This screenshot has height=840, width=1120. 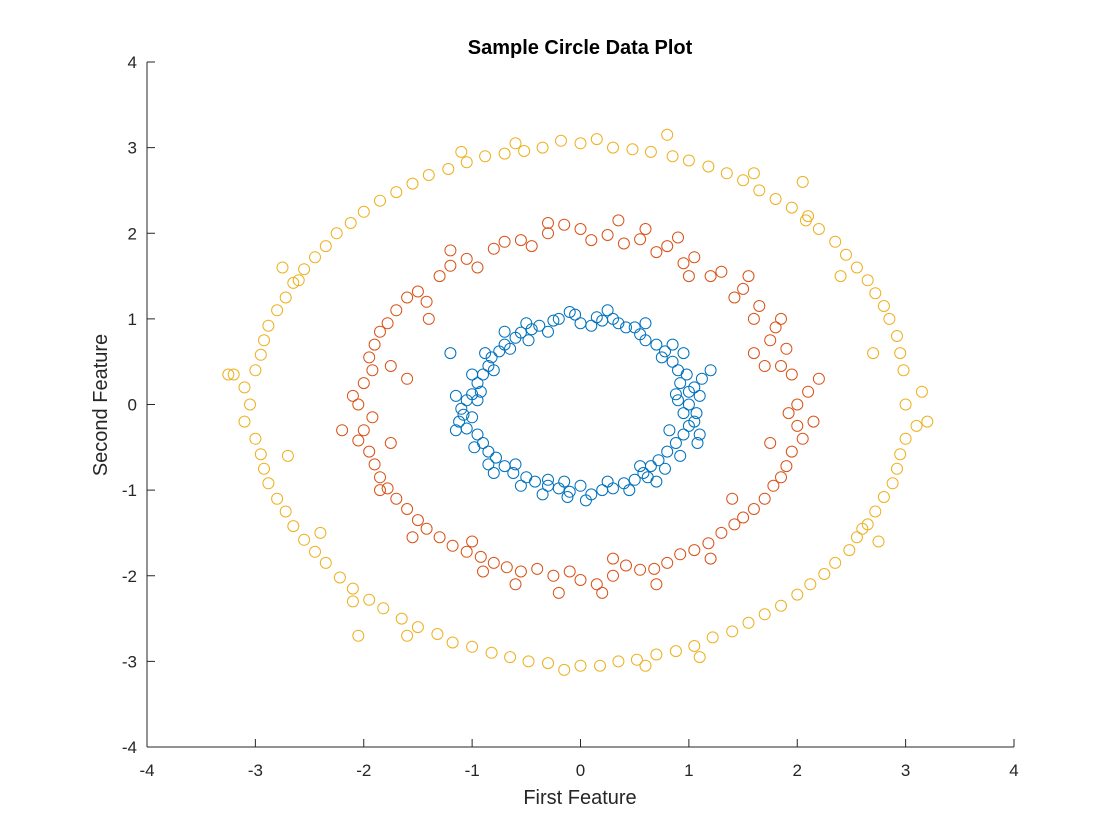 I want to click on x-tick-label: -3, so click(x=255, y=770).